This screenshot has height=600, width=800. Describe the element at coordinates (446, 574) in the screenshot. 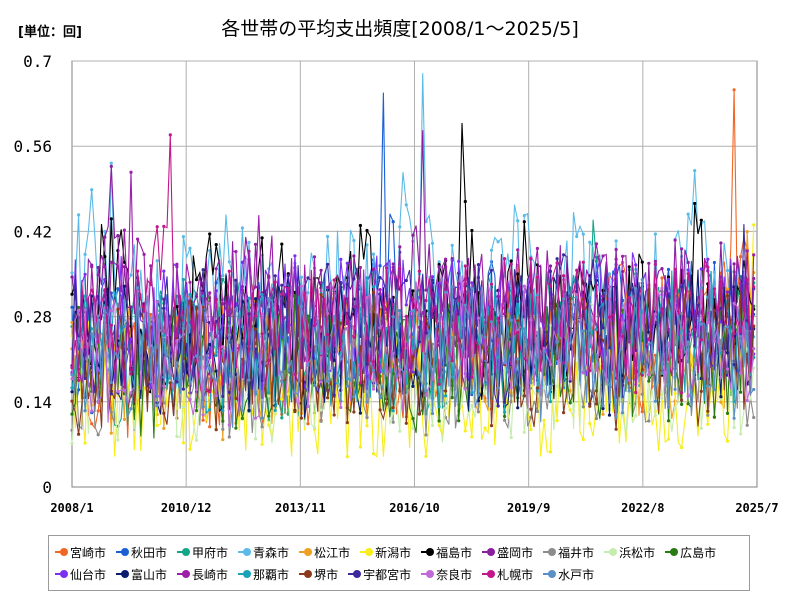

I see `legend-item: 奈良市` at that location.